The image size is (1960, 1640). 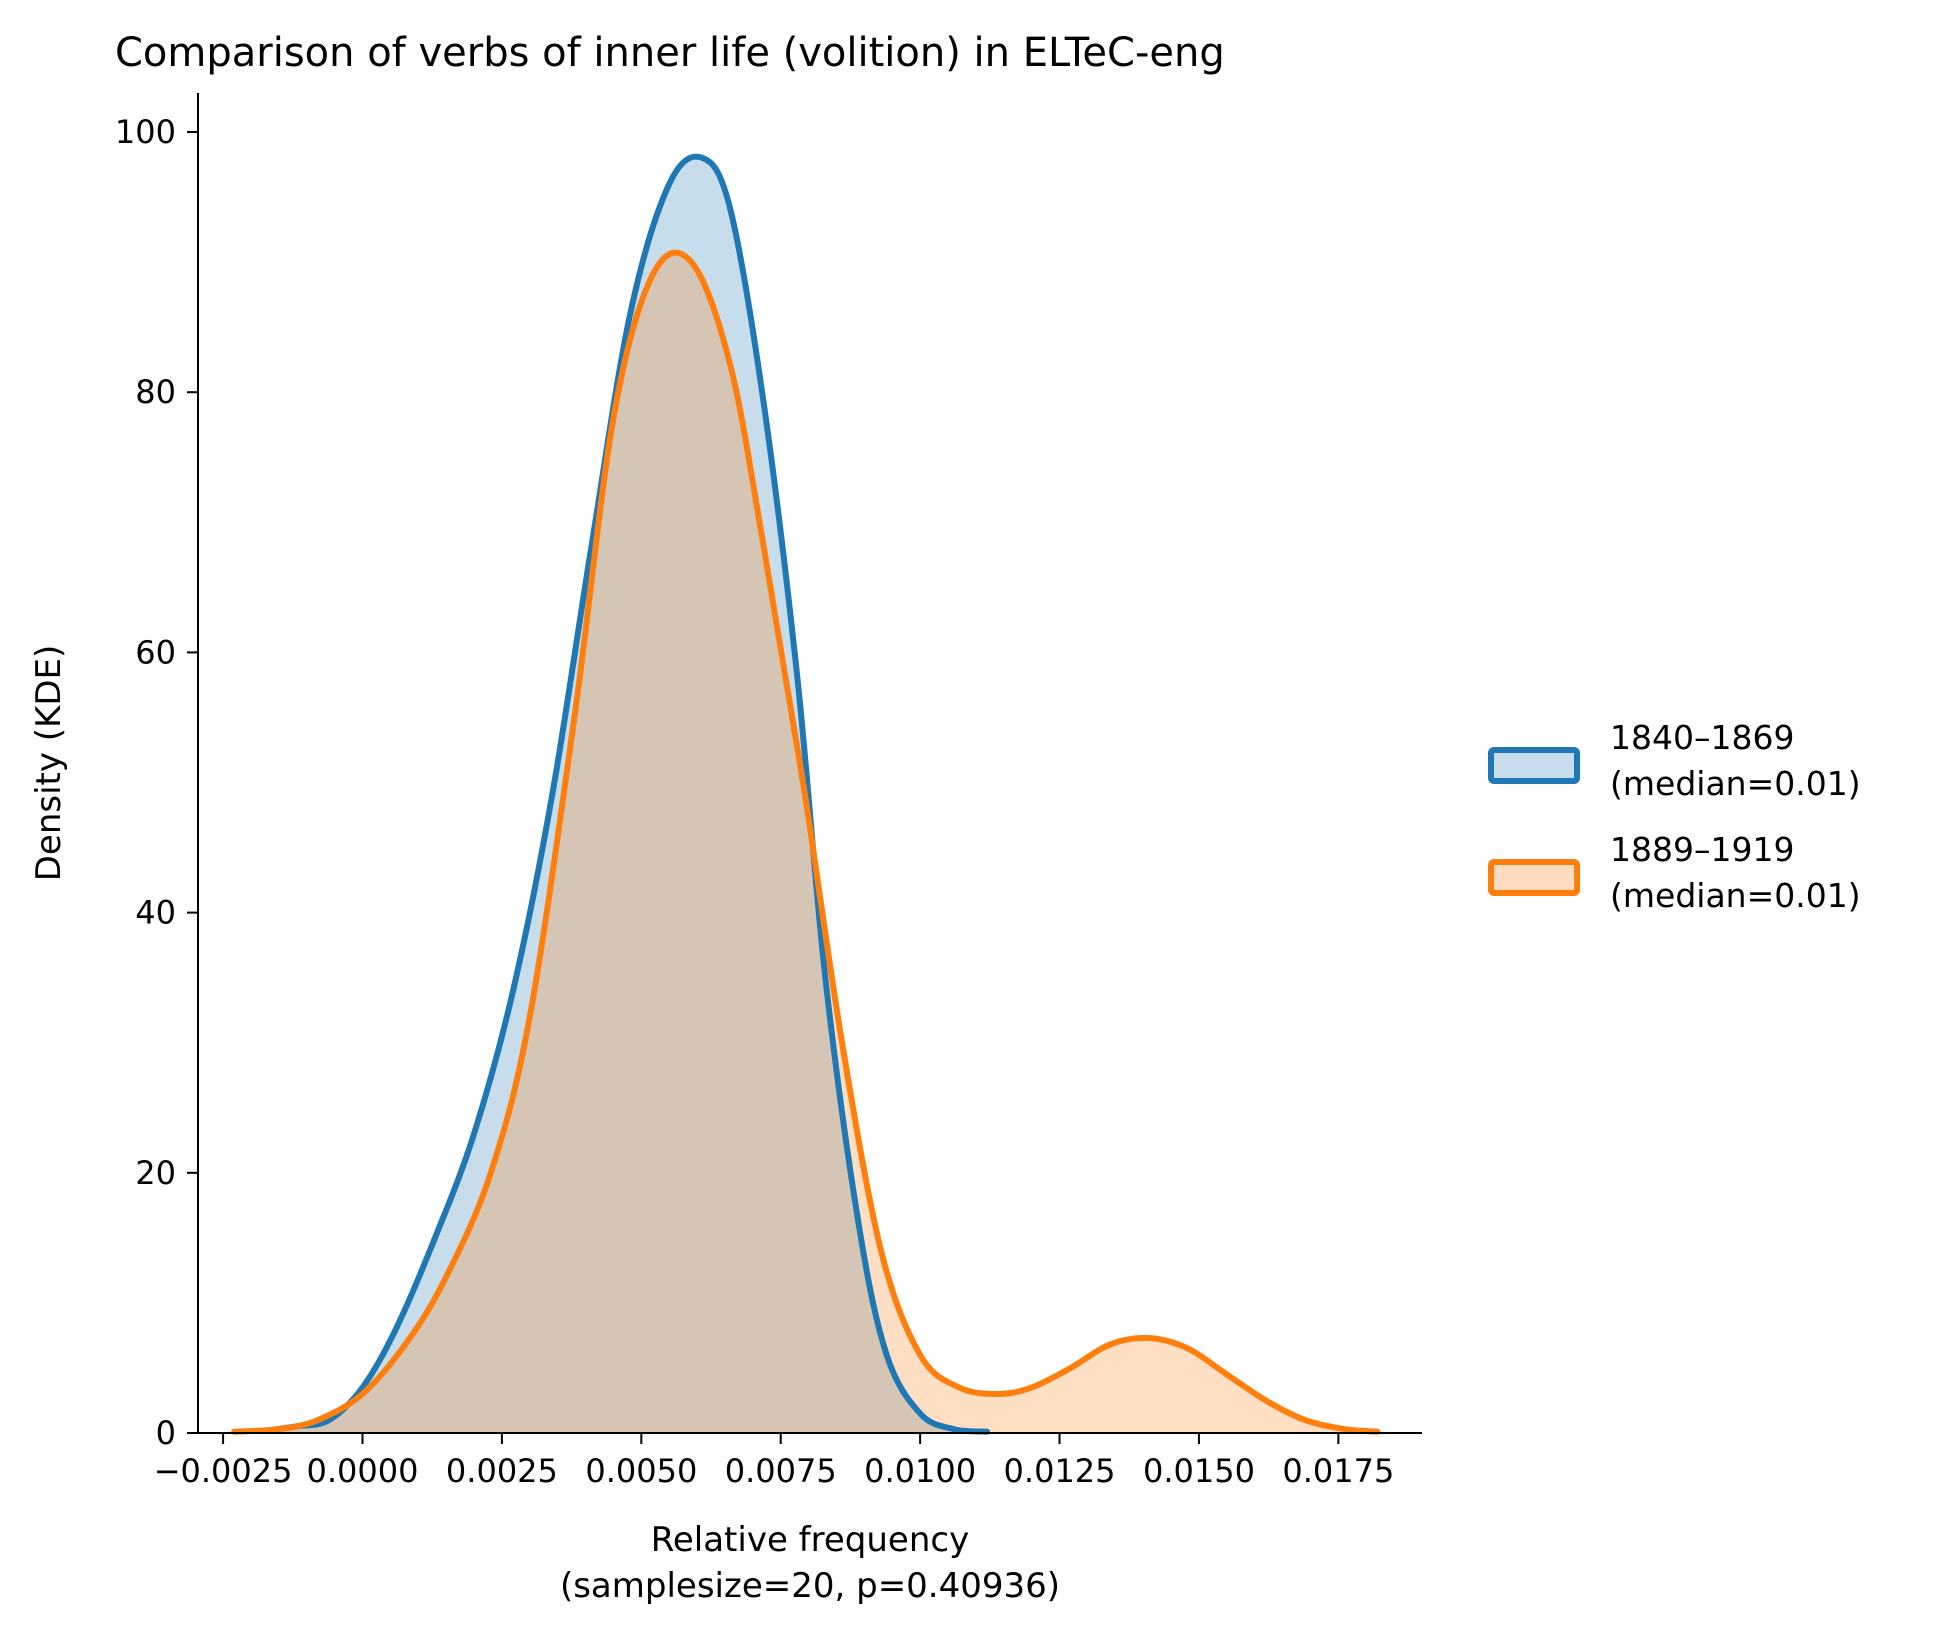 What do you see at coordinates (1702, 849) in the screenshot?
I see `legend-label-1889-1919-line1: 1889–1919` at bounding box center [1702, 849].